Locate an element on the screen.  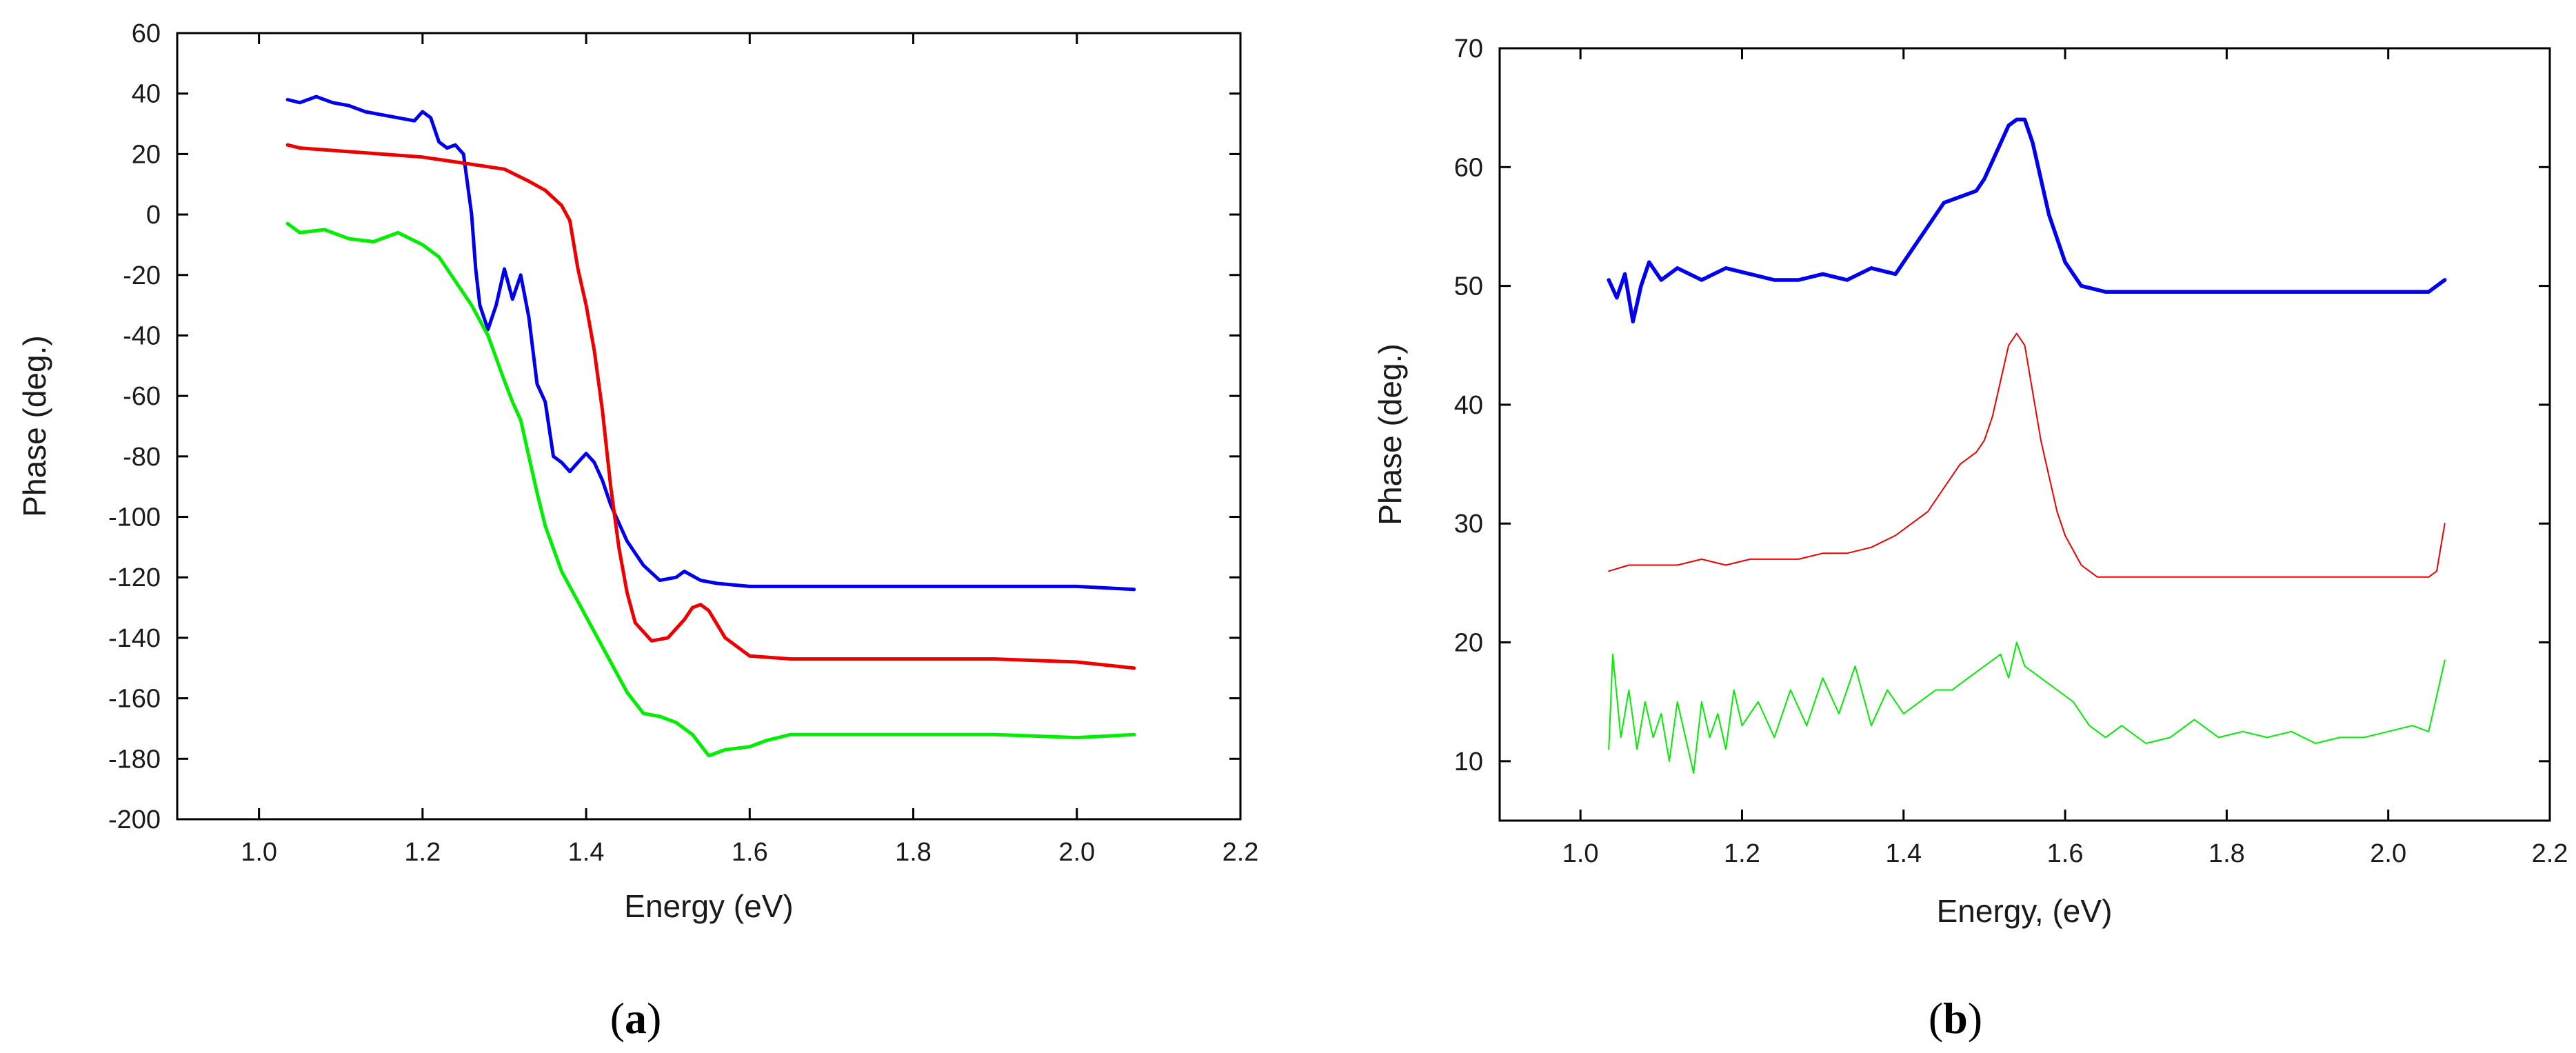
panel-a-x-tick-label: 1.4 is located at coordinates (586, 852).